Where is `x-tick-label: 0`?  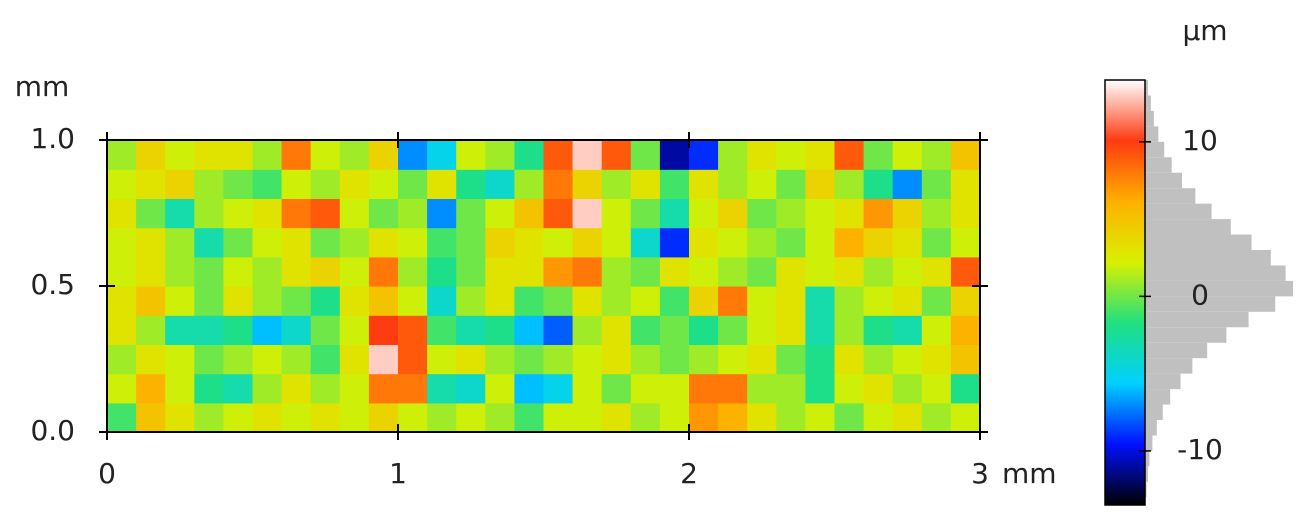 x-tick-label: 0 is located at coordinates (107, 473).